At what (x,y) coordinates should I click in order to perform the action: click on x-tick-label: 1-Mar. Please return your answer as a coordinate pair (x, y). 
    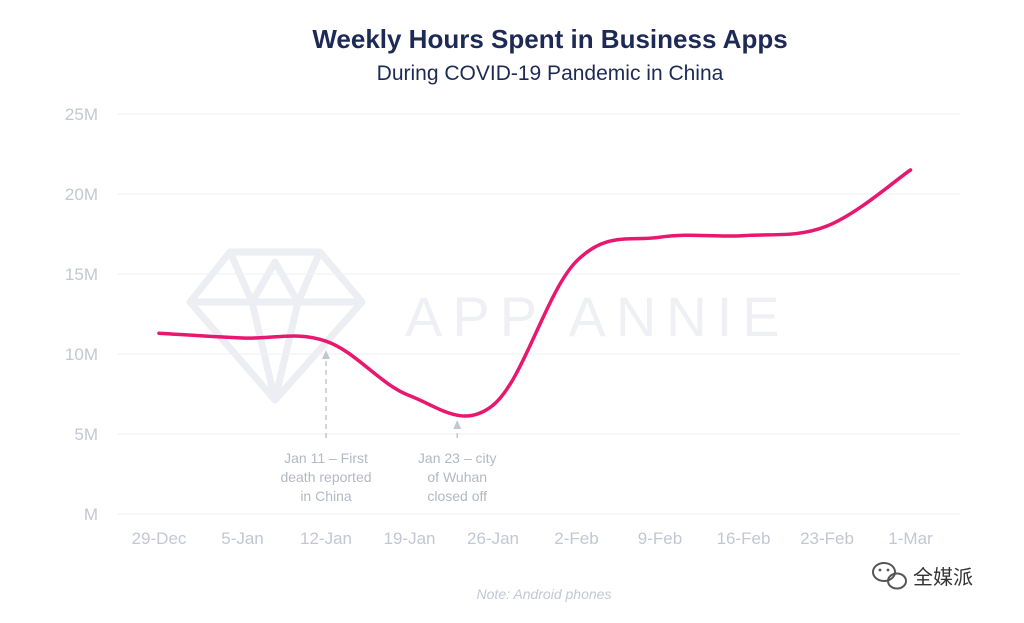
    Looking at the image, I should click on (910, 538).